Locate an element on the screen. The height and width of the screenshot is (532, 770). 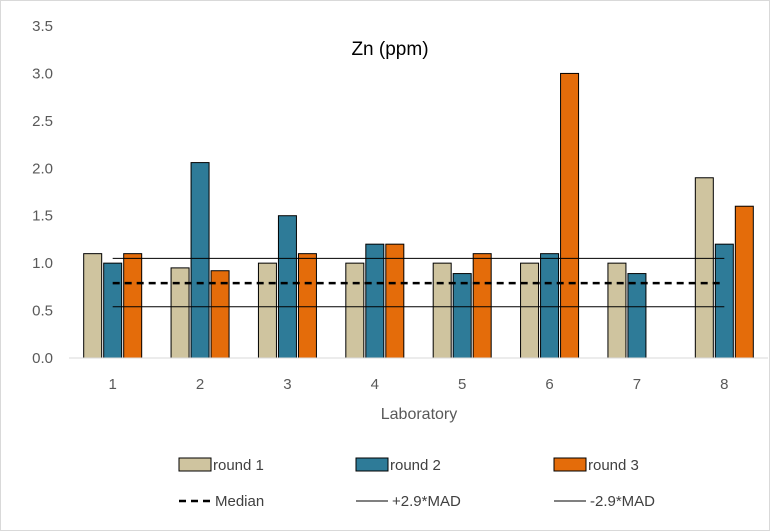
chart-title: Zn (ppm) is located at coordinates (389, 49).